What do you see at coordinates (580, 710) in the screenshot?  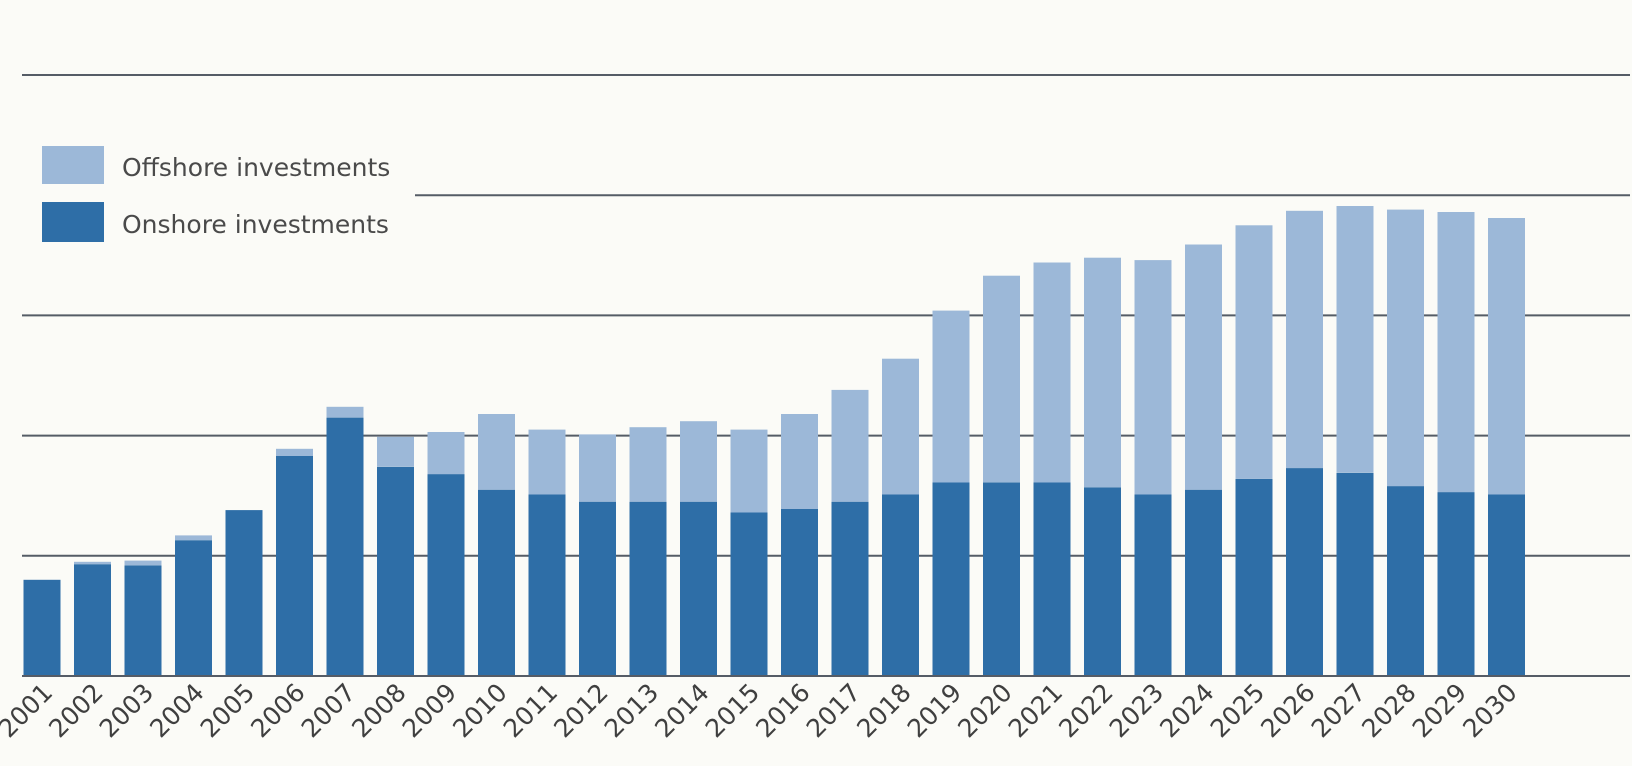 I see `x-tick-label: 2012` at bounding box center [580, 710].